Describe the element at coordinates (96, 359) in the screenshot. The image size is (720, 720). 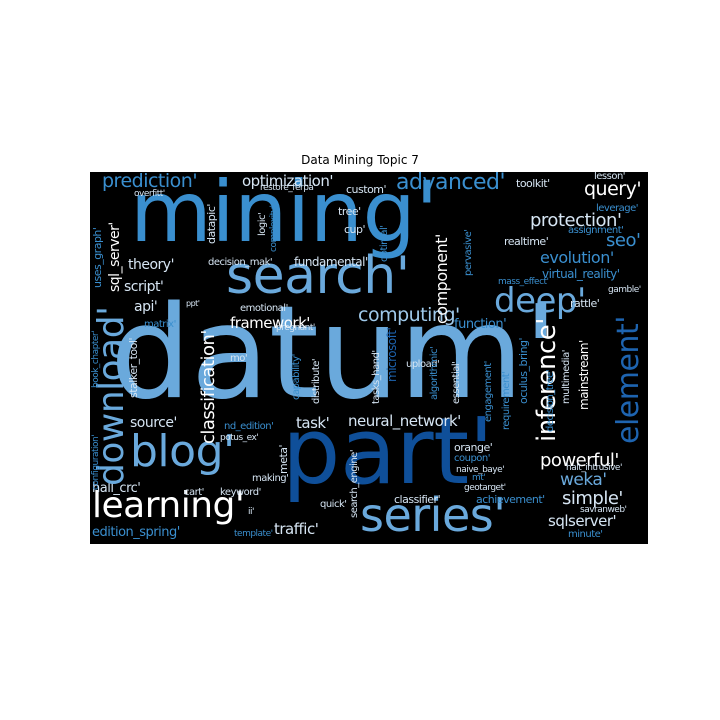
I see `word-book_chapter: book_chapter'` at that location.